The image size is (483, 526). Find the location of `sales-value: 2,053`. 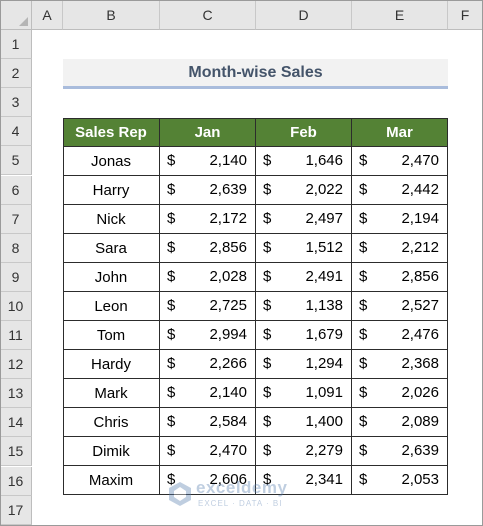

sales-value: 2,053 is located at coordinates (420, 479).